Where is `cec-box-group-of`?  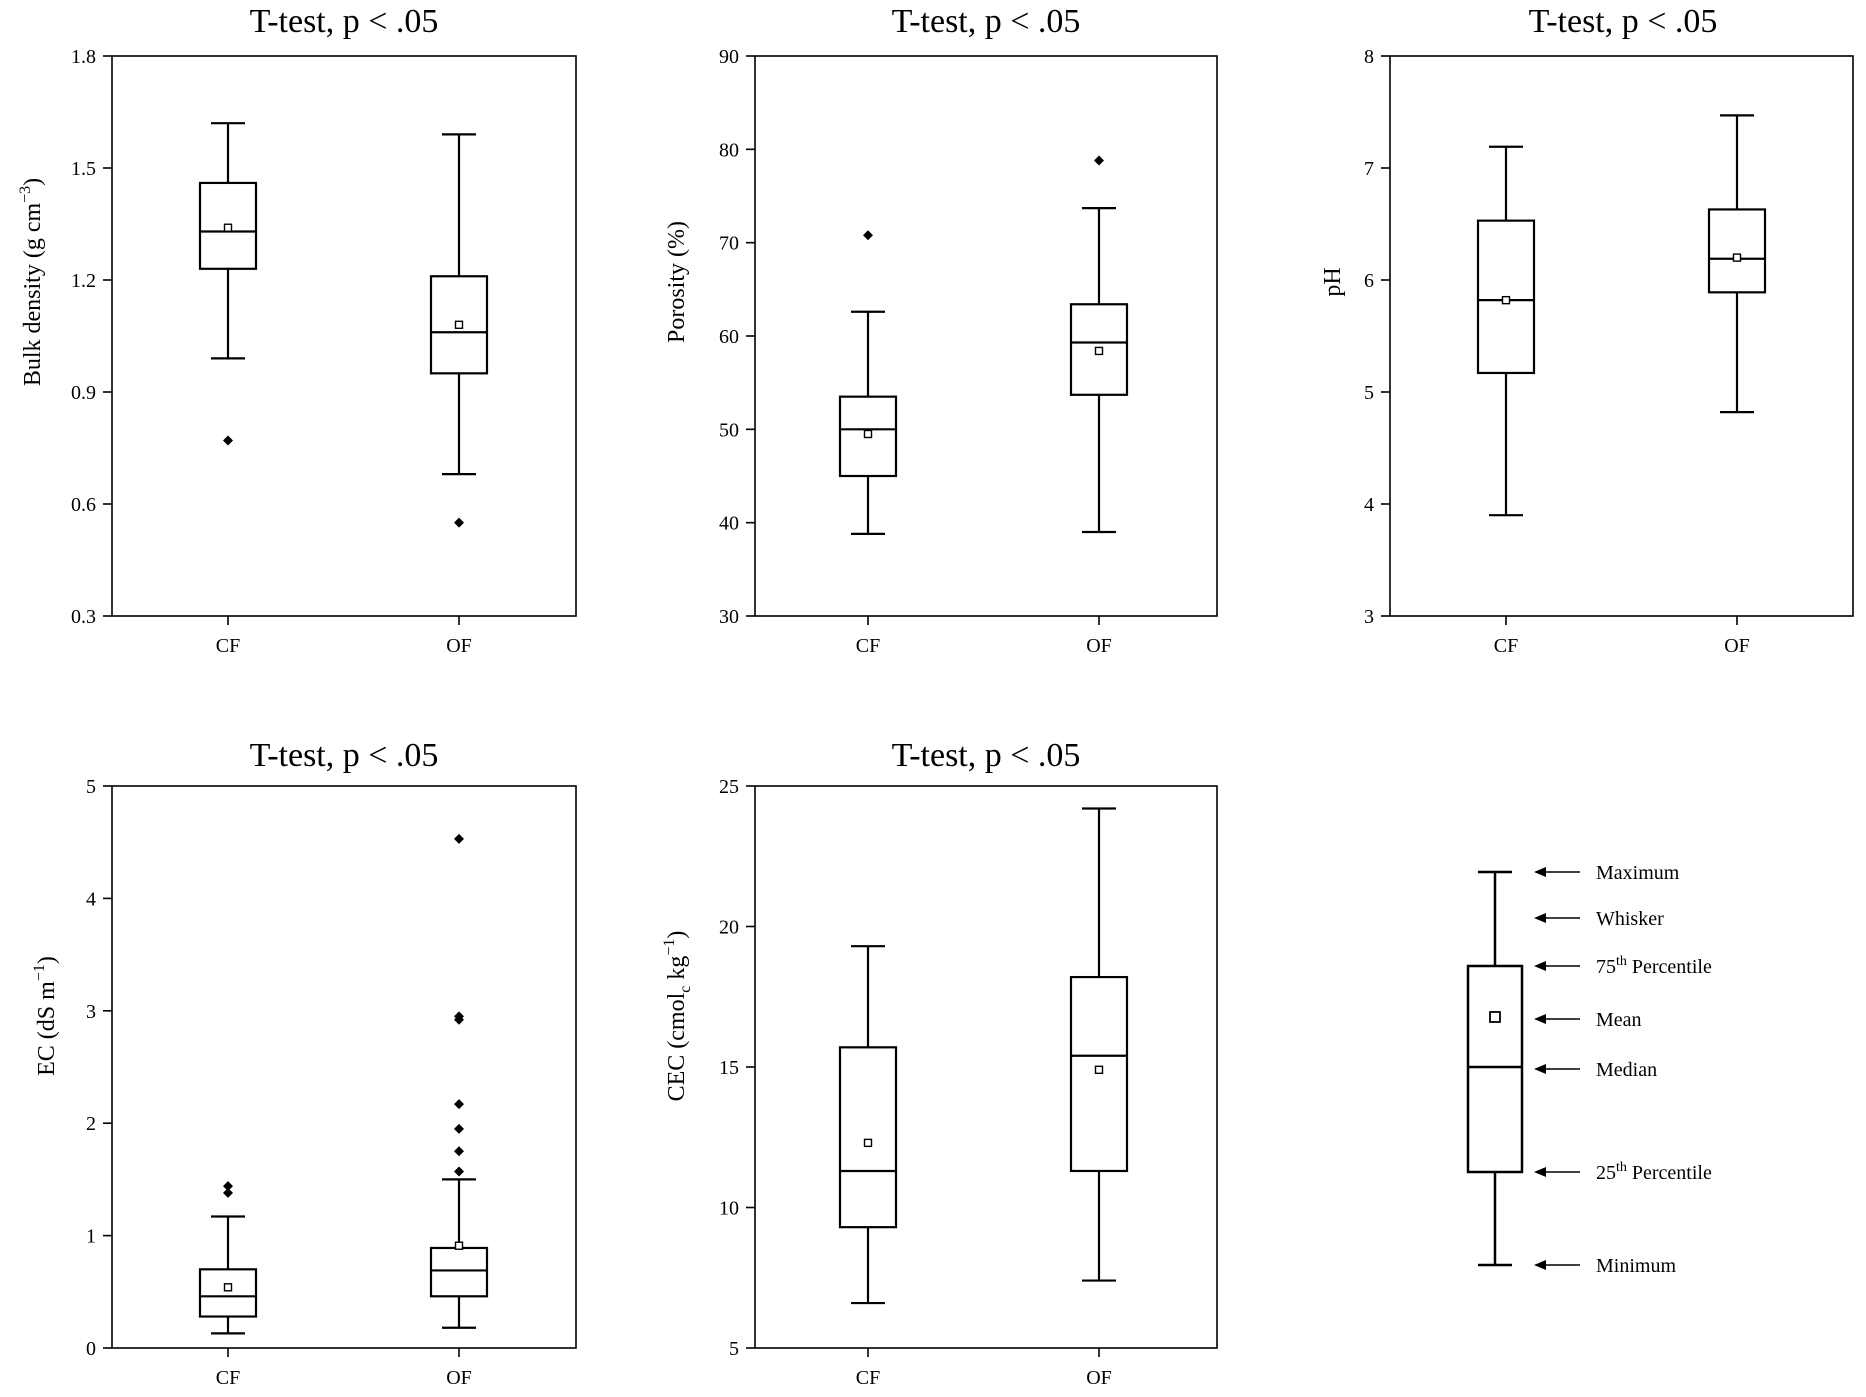 cec-box-group-of is located at coordinates (1099, 1044).